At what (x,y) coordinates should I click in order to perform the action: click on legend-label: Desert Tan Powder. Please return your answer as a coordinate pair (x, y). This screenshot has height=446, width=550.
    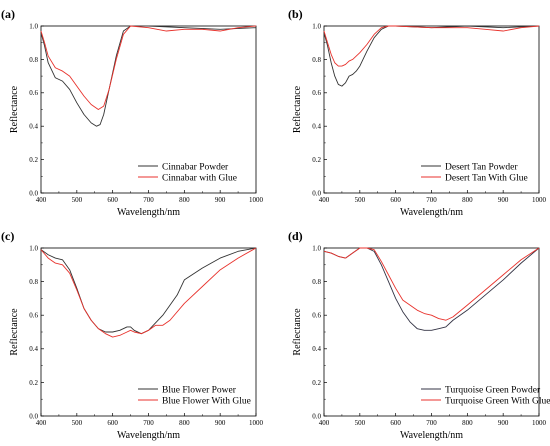
    Looking at the image, I should click on (481, 167).